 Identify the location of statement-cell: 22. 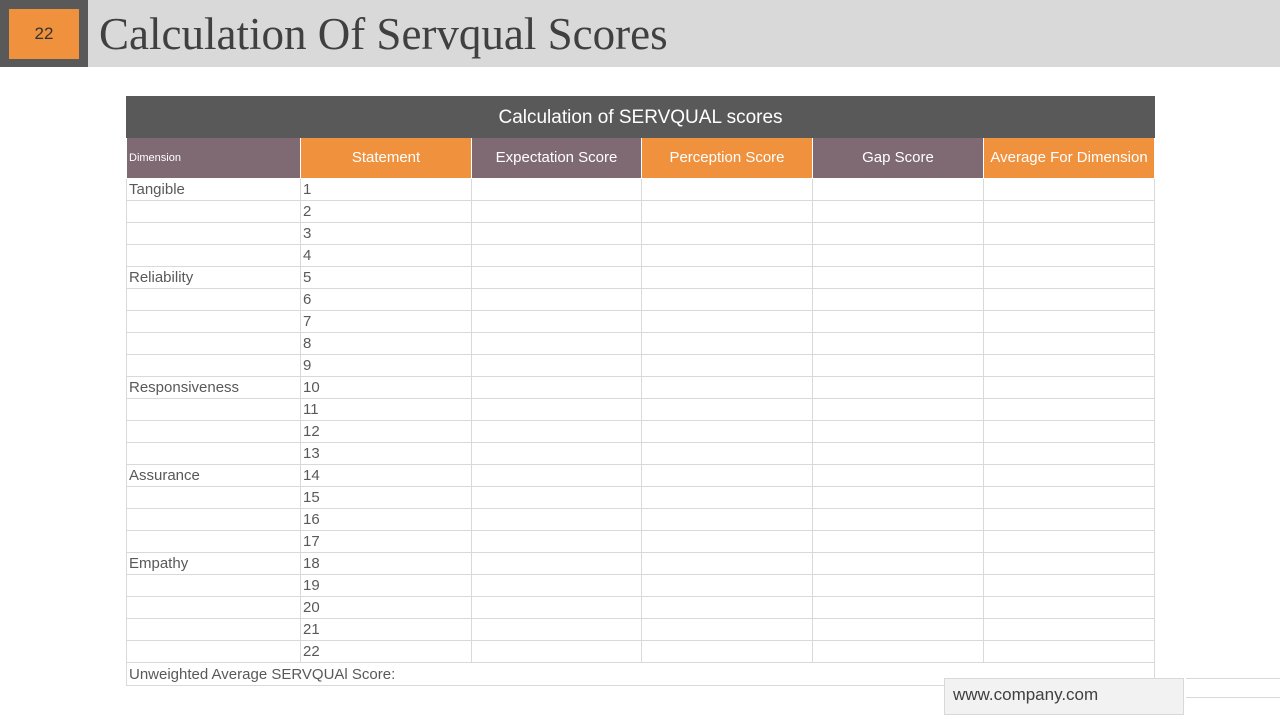
(386, 651).